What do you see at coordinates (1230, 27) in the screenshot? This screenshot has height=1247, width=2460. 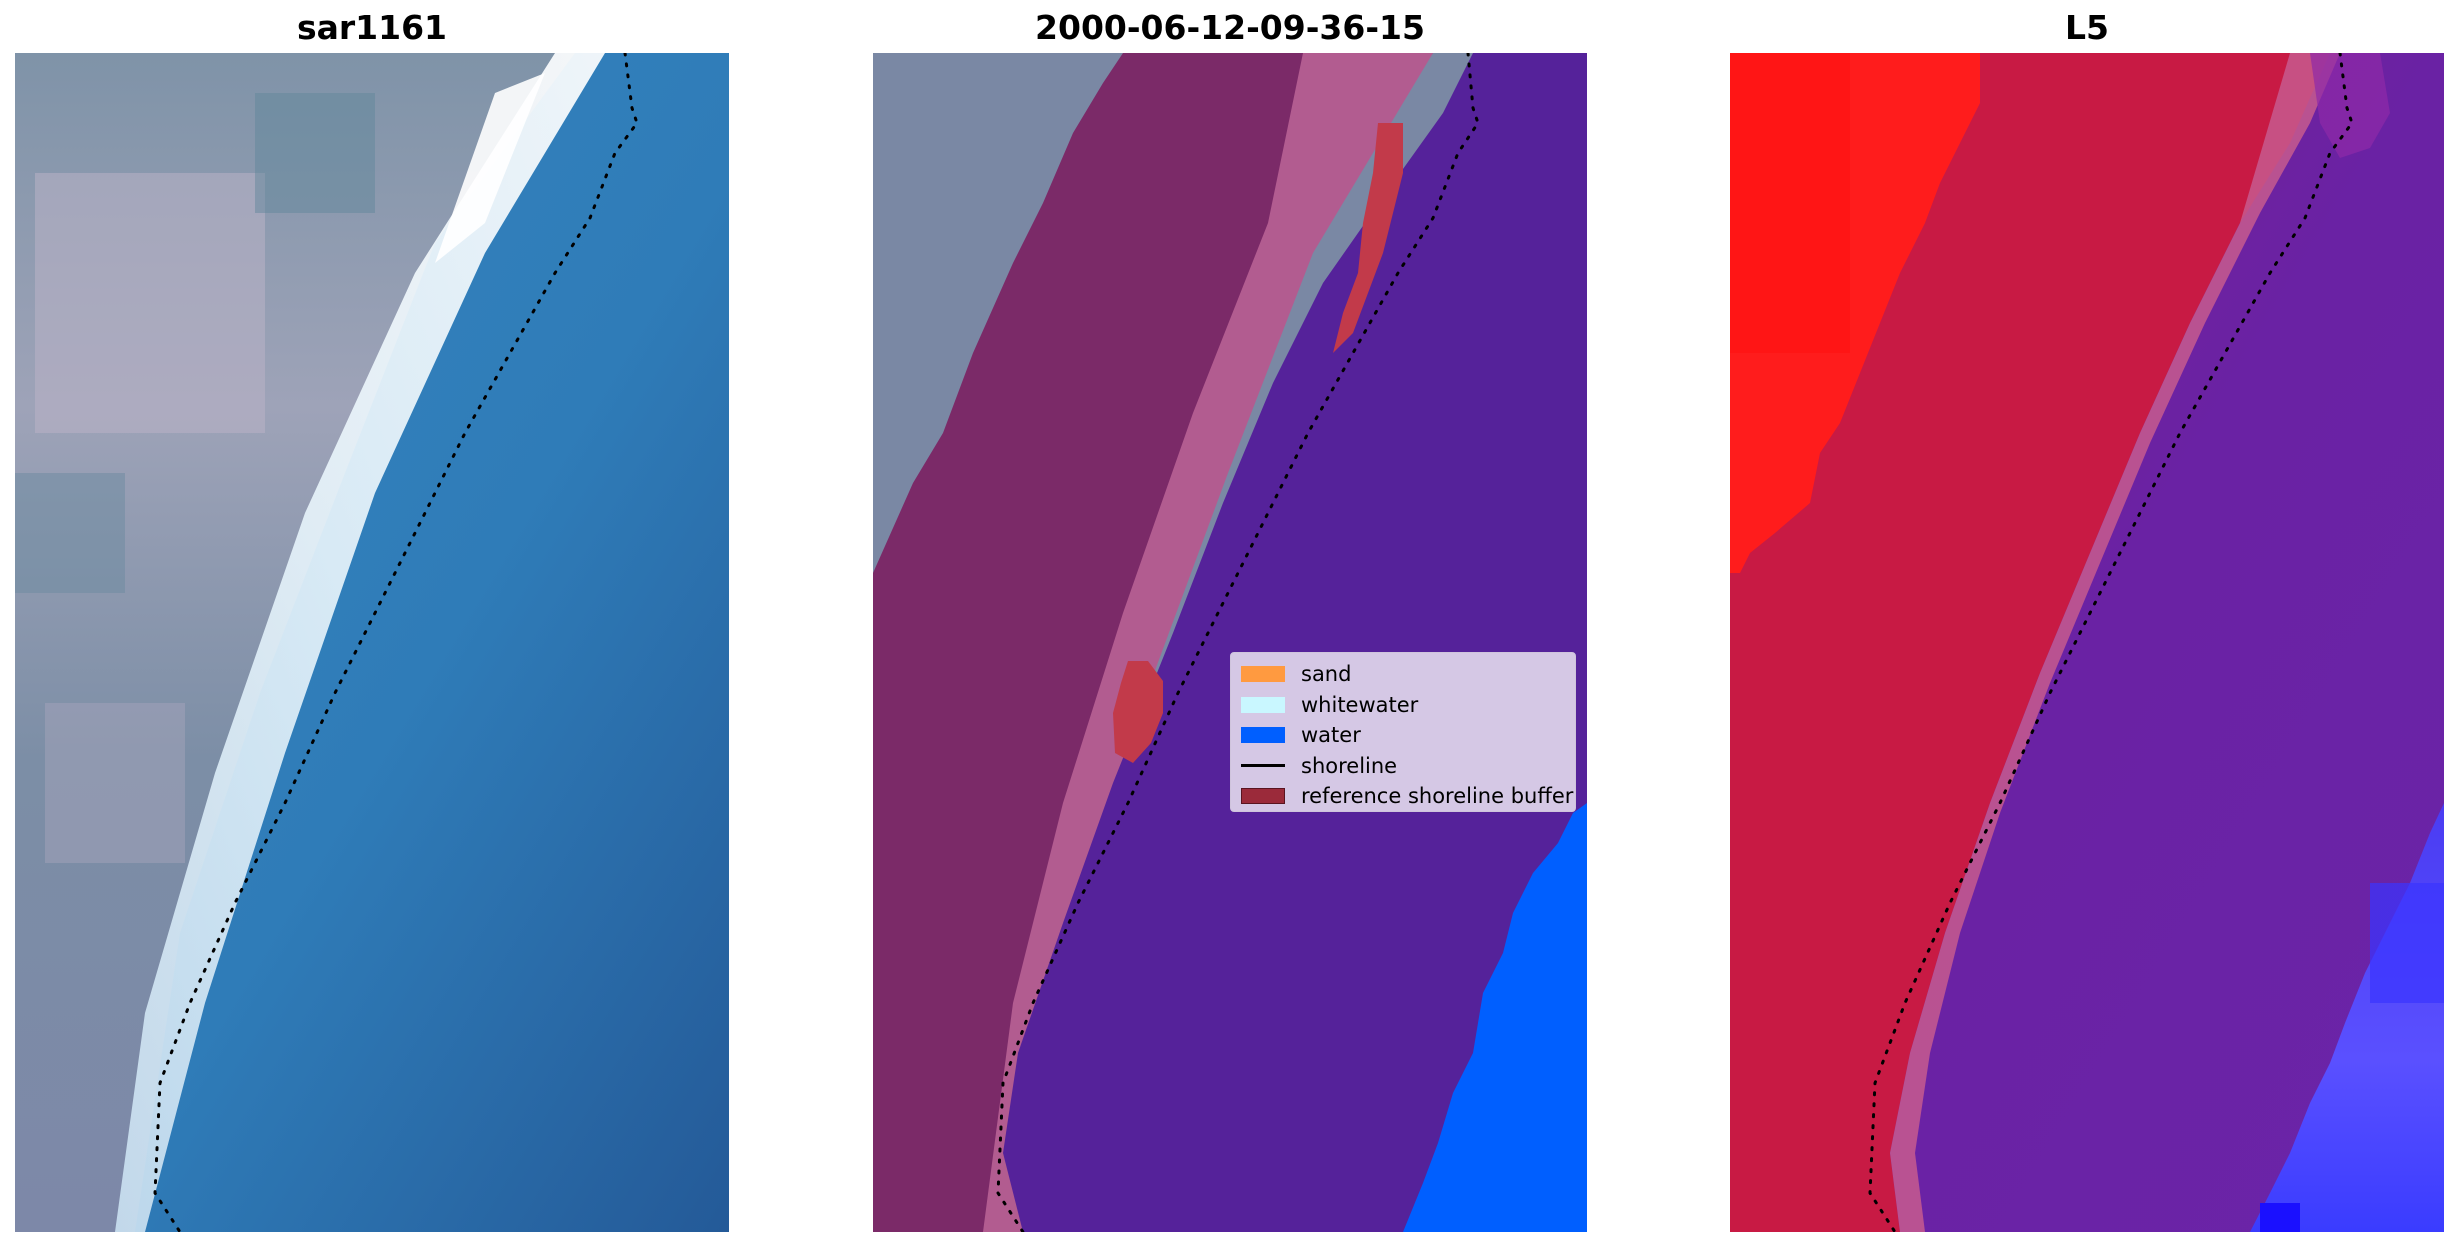 I see `panel-title-classification: 2000-06-12-09-36-15` at bounding box center [1230, 27].